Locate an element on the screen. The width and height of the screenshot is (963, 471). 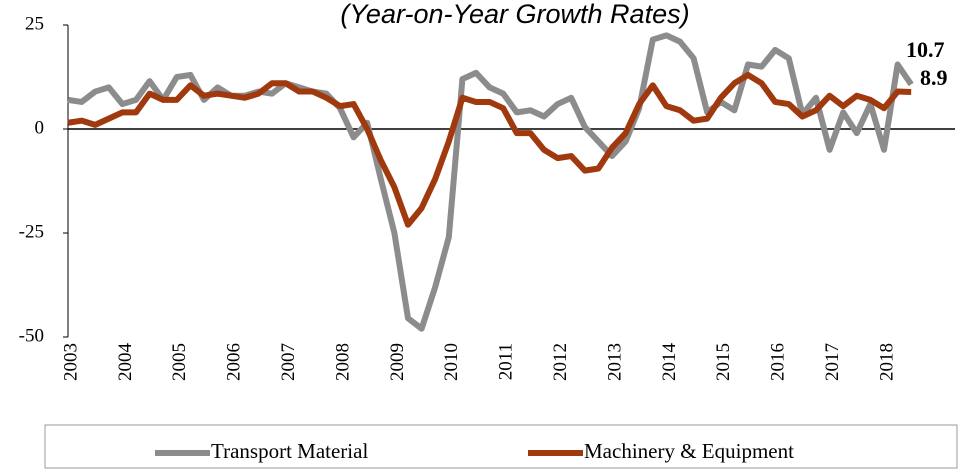
x-tick-label: 2008 is located at coordinates (342, 362).